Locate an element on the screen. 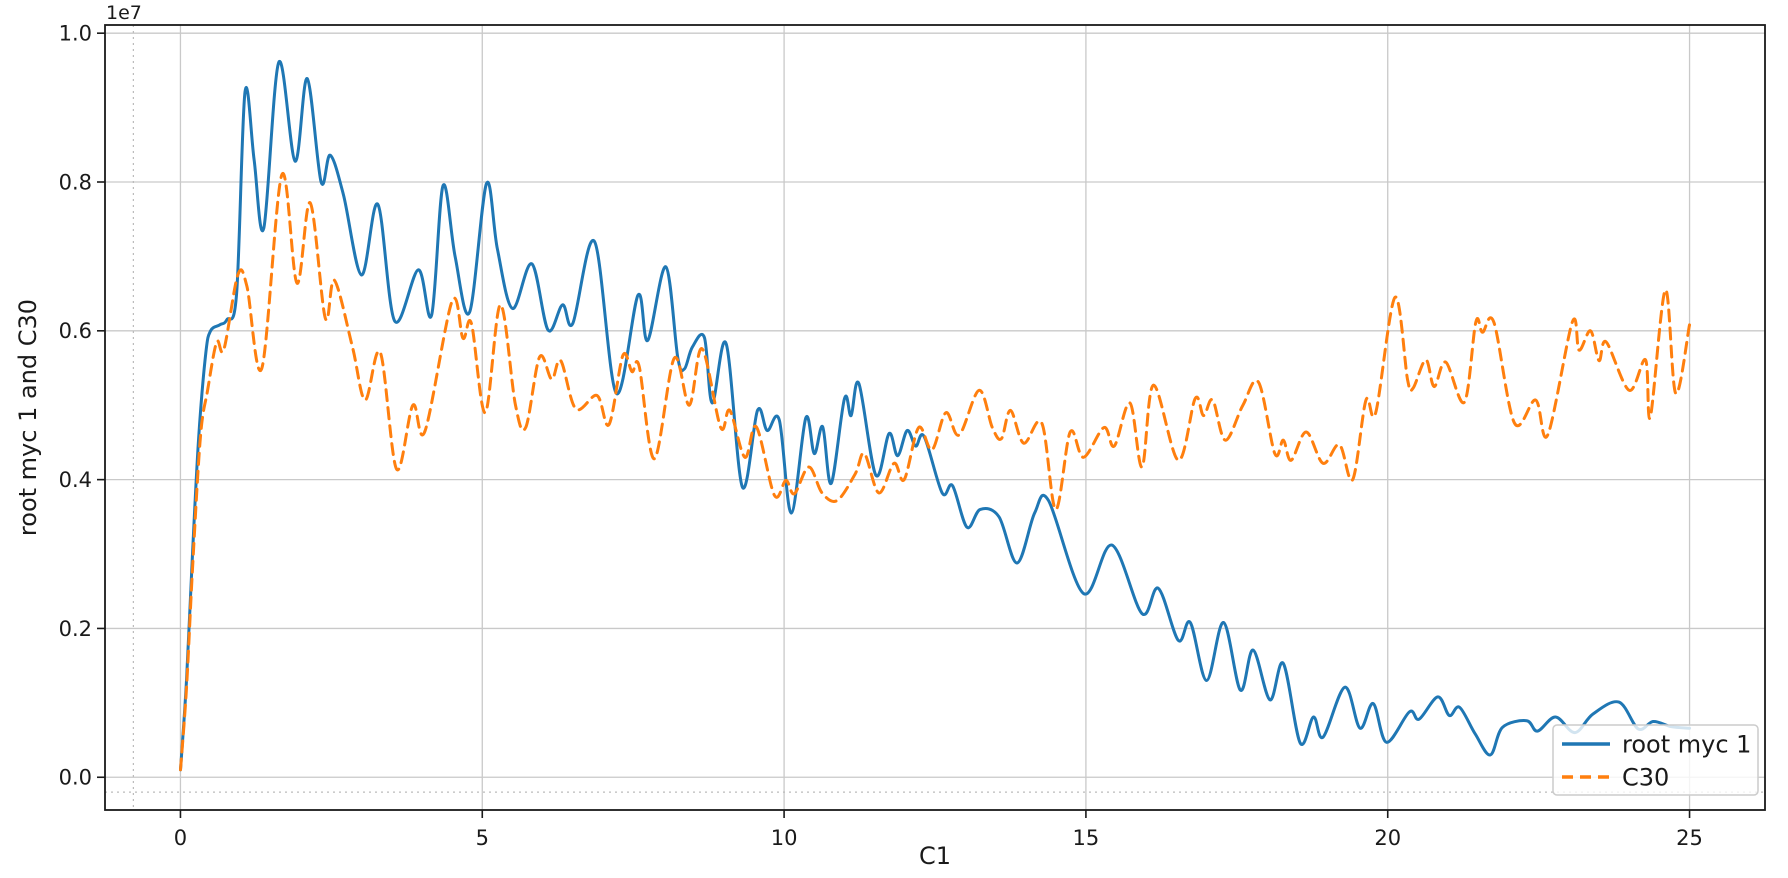  y-tick-label: 0.0 is located at coordinates (75, 778).